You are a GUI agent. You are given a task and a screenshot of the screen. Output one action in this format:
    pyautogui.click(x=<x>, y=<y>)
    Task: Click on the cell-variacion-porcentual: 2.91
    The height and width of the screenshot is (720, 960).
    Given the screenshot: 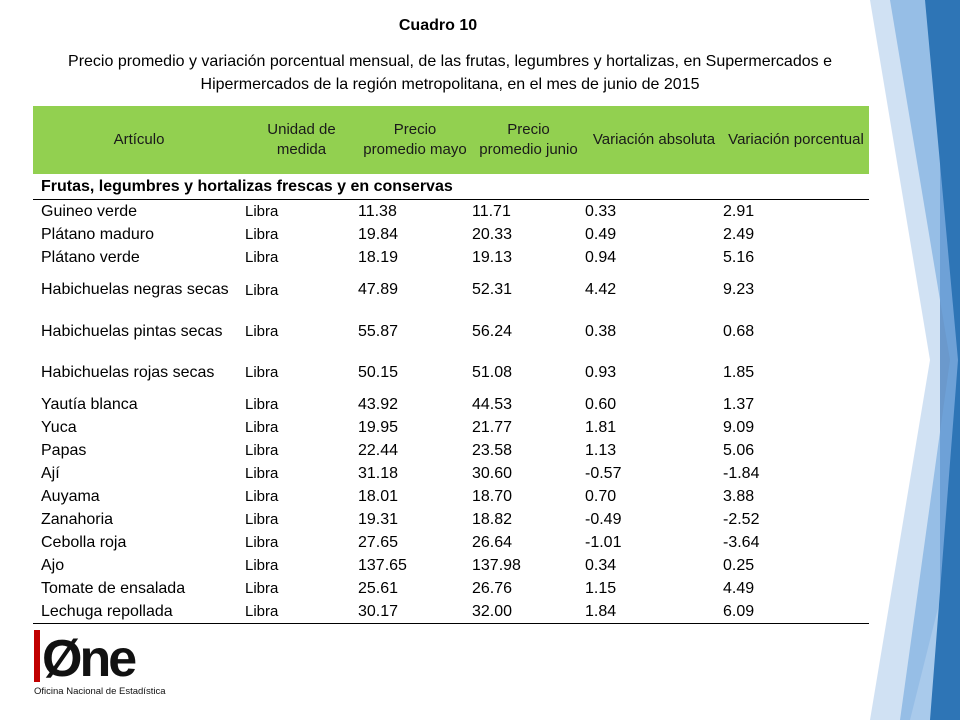 What is the action you would take?
    pyautogui.click(x=739, y=211)
    